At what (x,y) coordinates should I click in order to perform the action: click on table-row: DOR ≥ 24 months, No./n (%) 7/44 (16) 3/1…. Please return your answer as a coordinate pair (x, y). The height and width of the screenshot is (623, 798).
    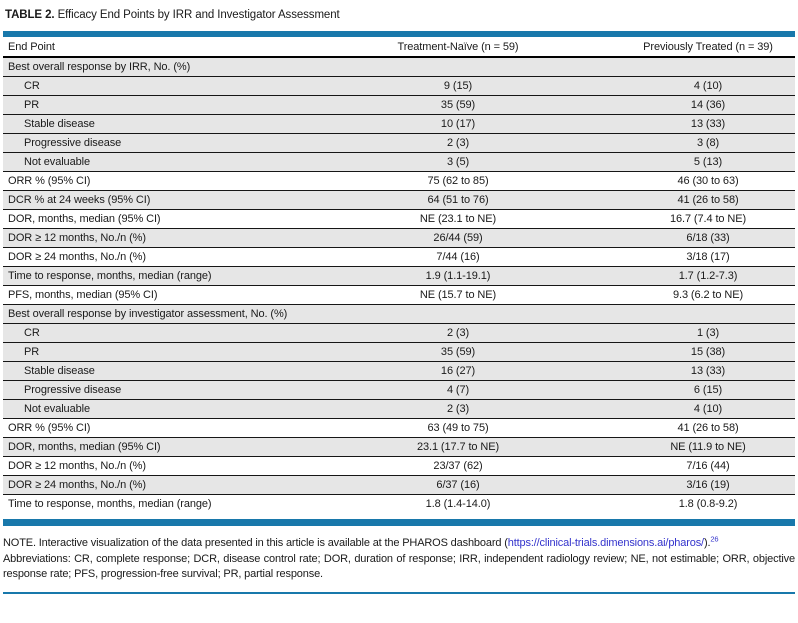
    Looking at the image, I should click on (399, 256).